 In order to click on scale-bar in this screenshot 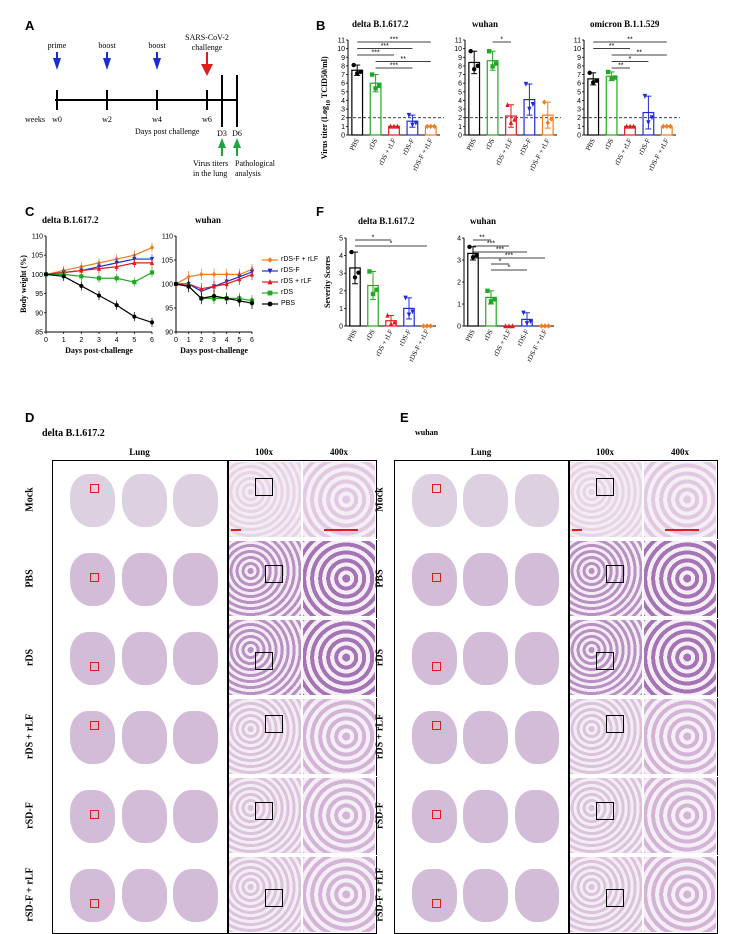, I will do `click(236, 530)`.